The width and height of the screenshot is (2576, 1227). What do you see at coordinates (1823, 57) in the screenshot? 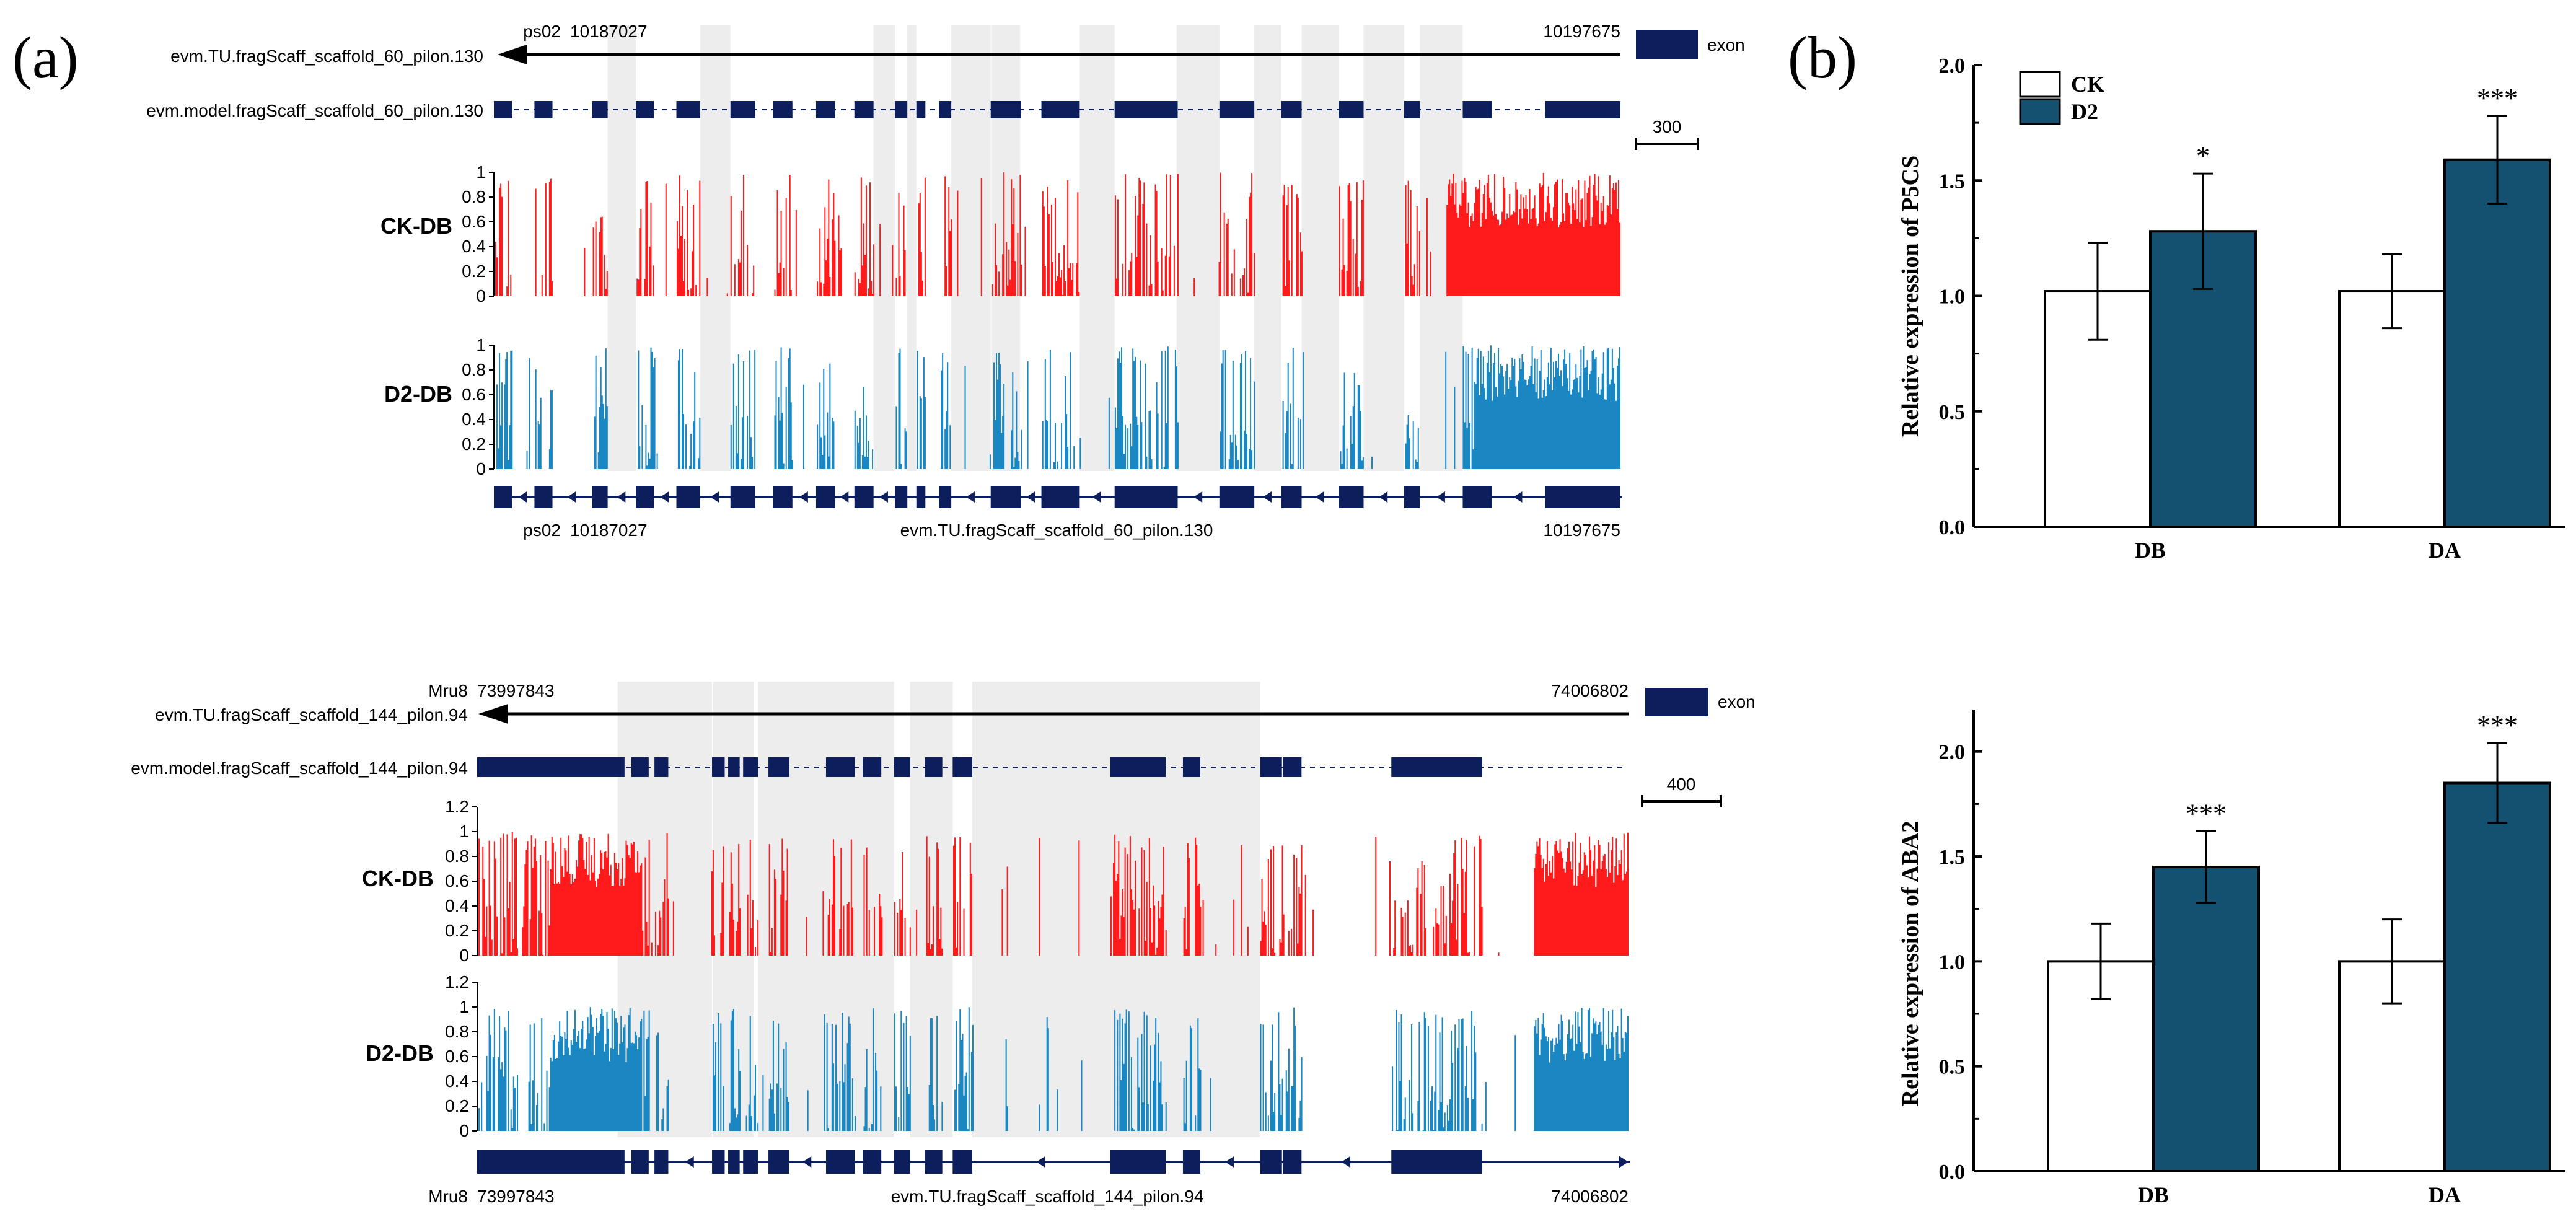
I see `panel-label-b: (b)` at bounding box center [1823, 57].